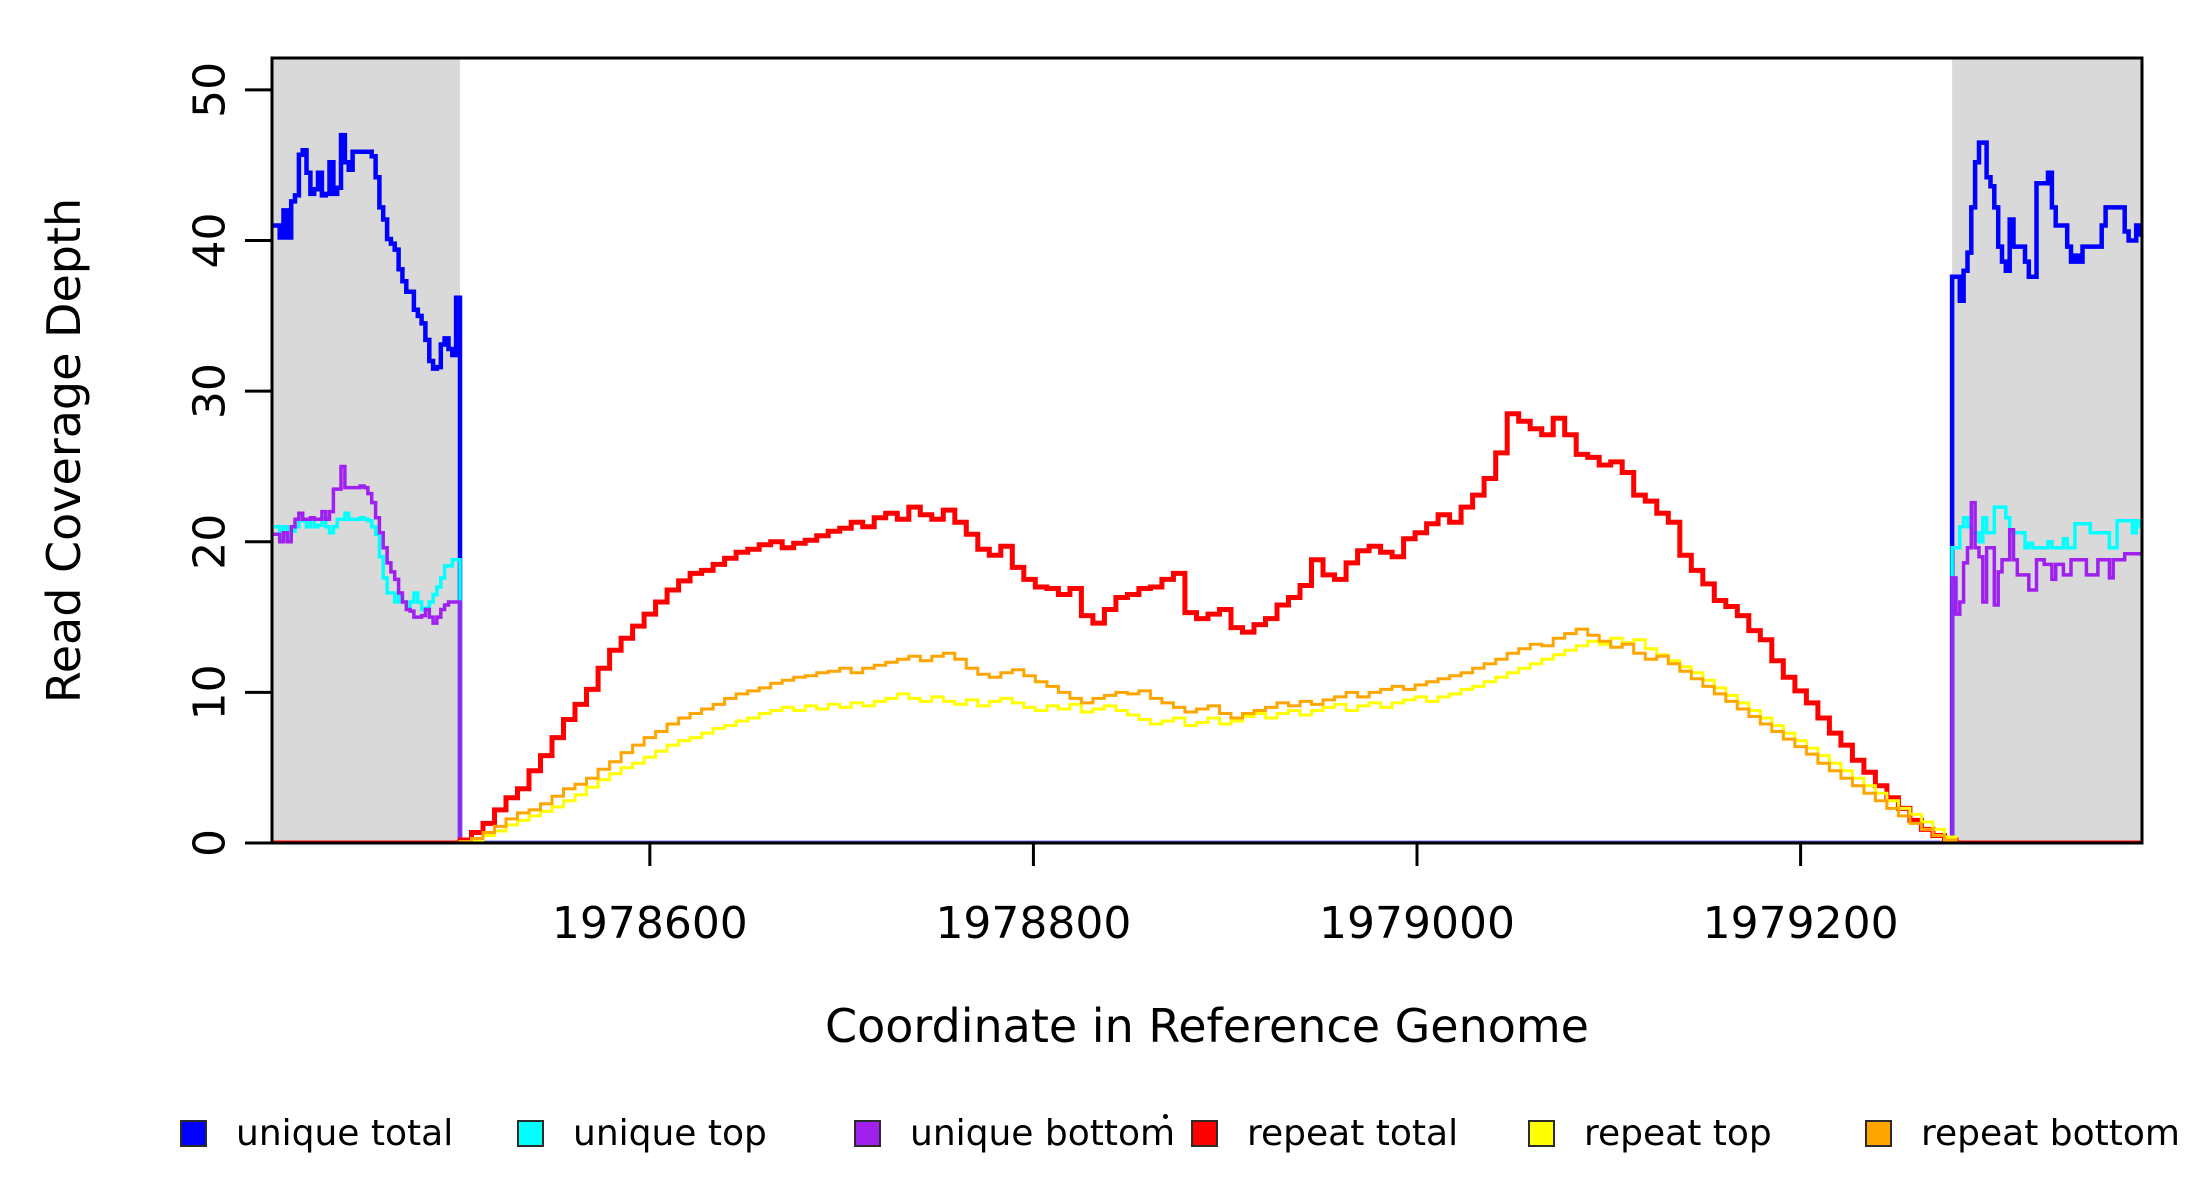  What do you see at coordinates (2050, 1133) in the screenshot?
I see `legend-label: repeat bottom` at bounding box center [2050, 1133].